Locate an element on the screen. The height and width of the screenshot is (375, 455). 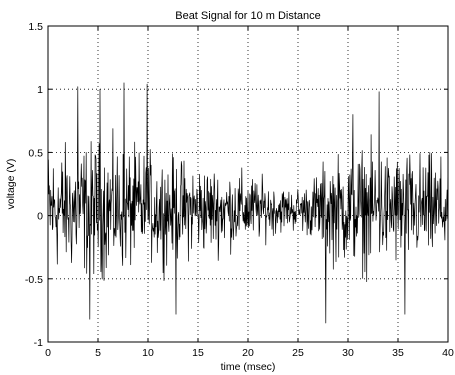
y-tick-label: 1 is located at coordinates (40, 90).